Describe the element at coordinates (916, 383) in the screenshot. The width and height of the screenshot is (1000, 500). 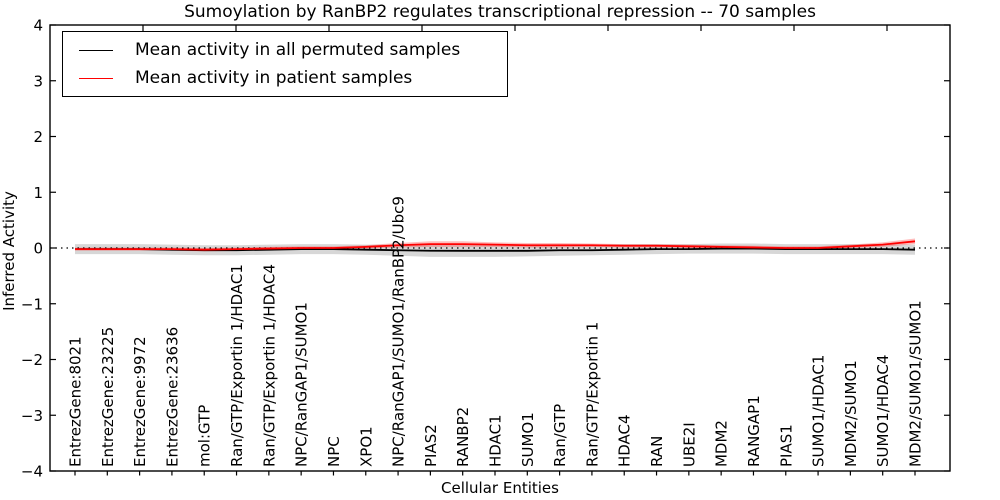
I see `x-category-label: MDM2/SUMO1/SUMO1` at that location.